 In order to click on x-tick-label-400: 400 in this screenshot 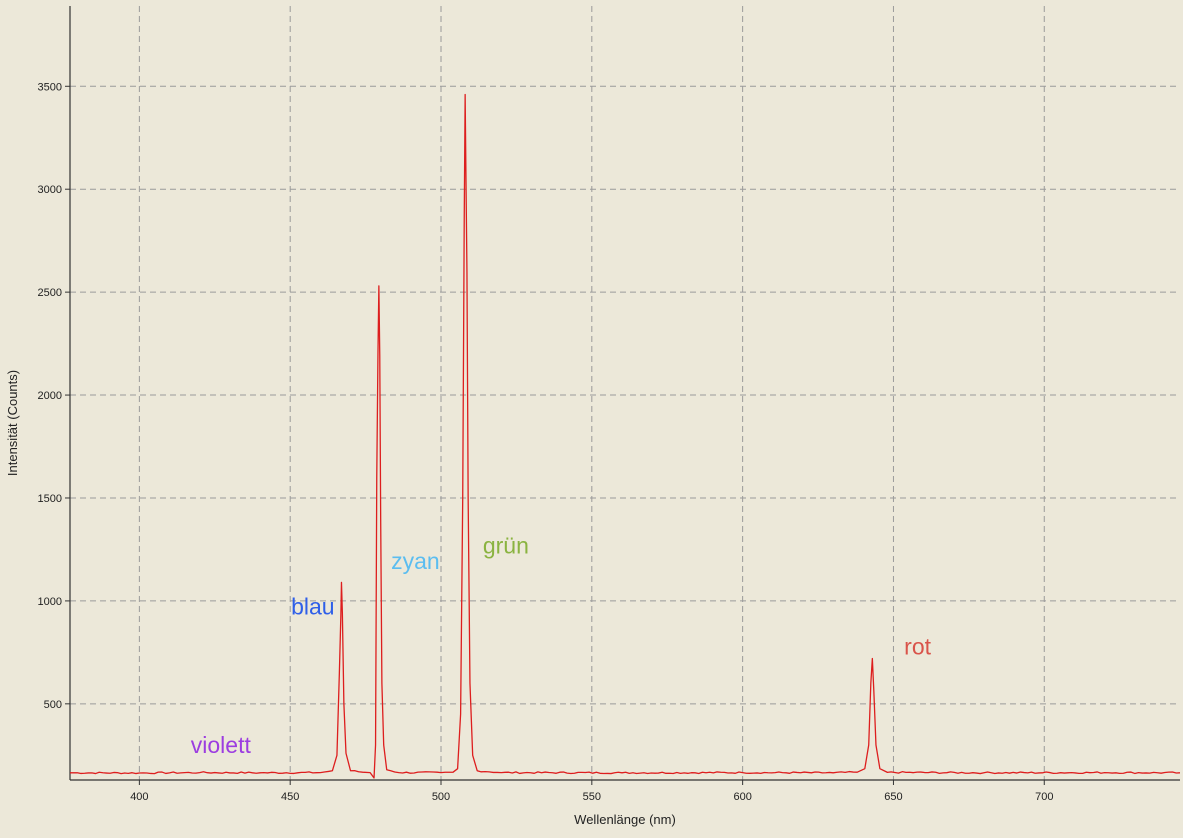, I will do `click(139, 797)`.